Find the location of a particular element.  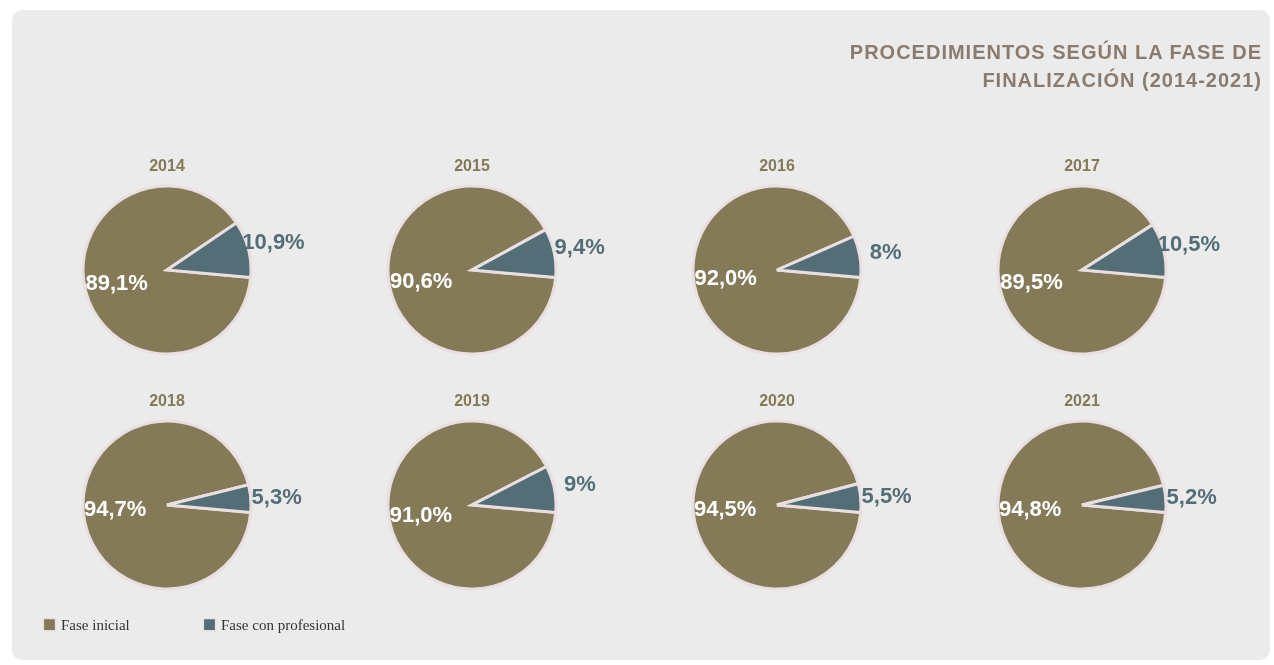

legend-label: Fase con profesional is located at coordinates (283, 624).